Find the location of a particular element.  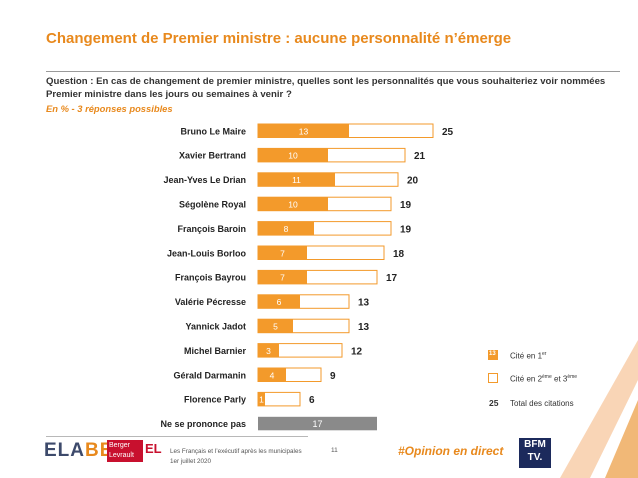

category-label: Florence Parly is located at coordinates (215, 400).